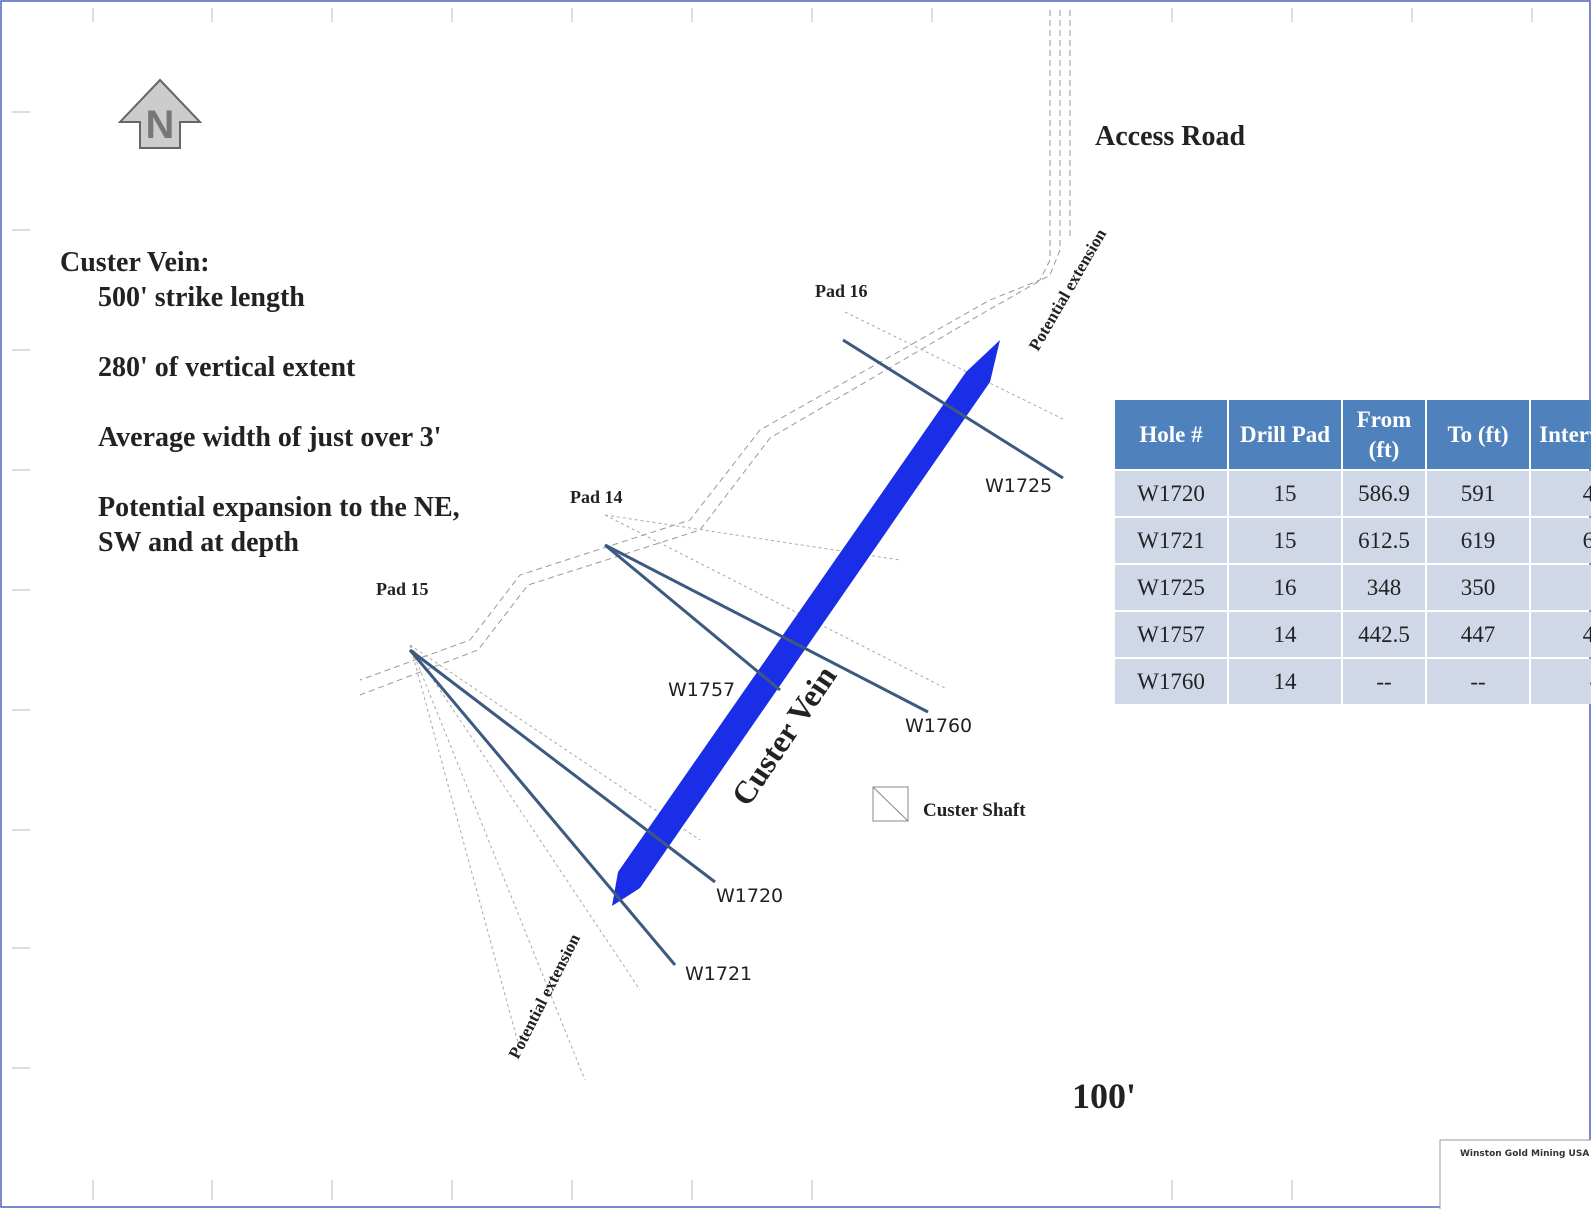  I want to click on title-block-text: Winston Gold Mining USA, so click(1524, 1154).